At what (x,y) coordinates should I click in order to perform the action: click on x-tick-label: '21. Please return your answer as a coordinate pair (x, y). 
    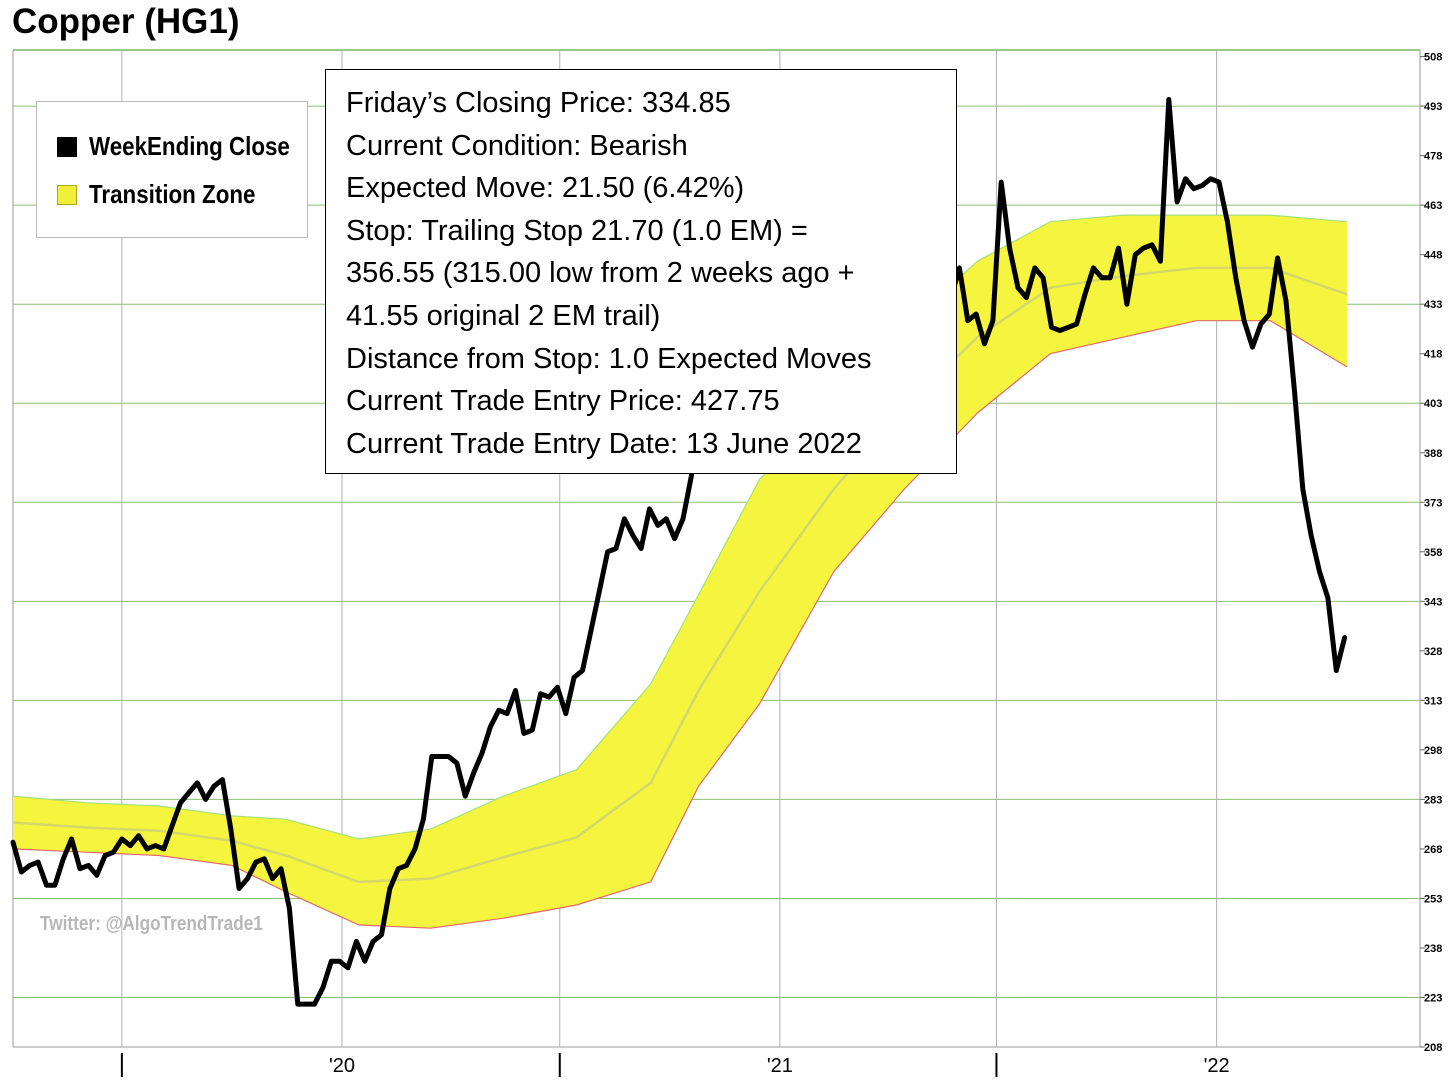
    Looking at the image, I should click on (780, 1066).